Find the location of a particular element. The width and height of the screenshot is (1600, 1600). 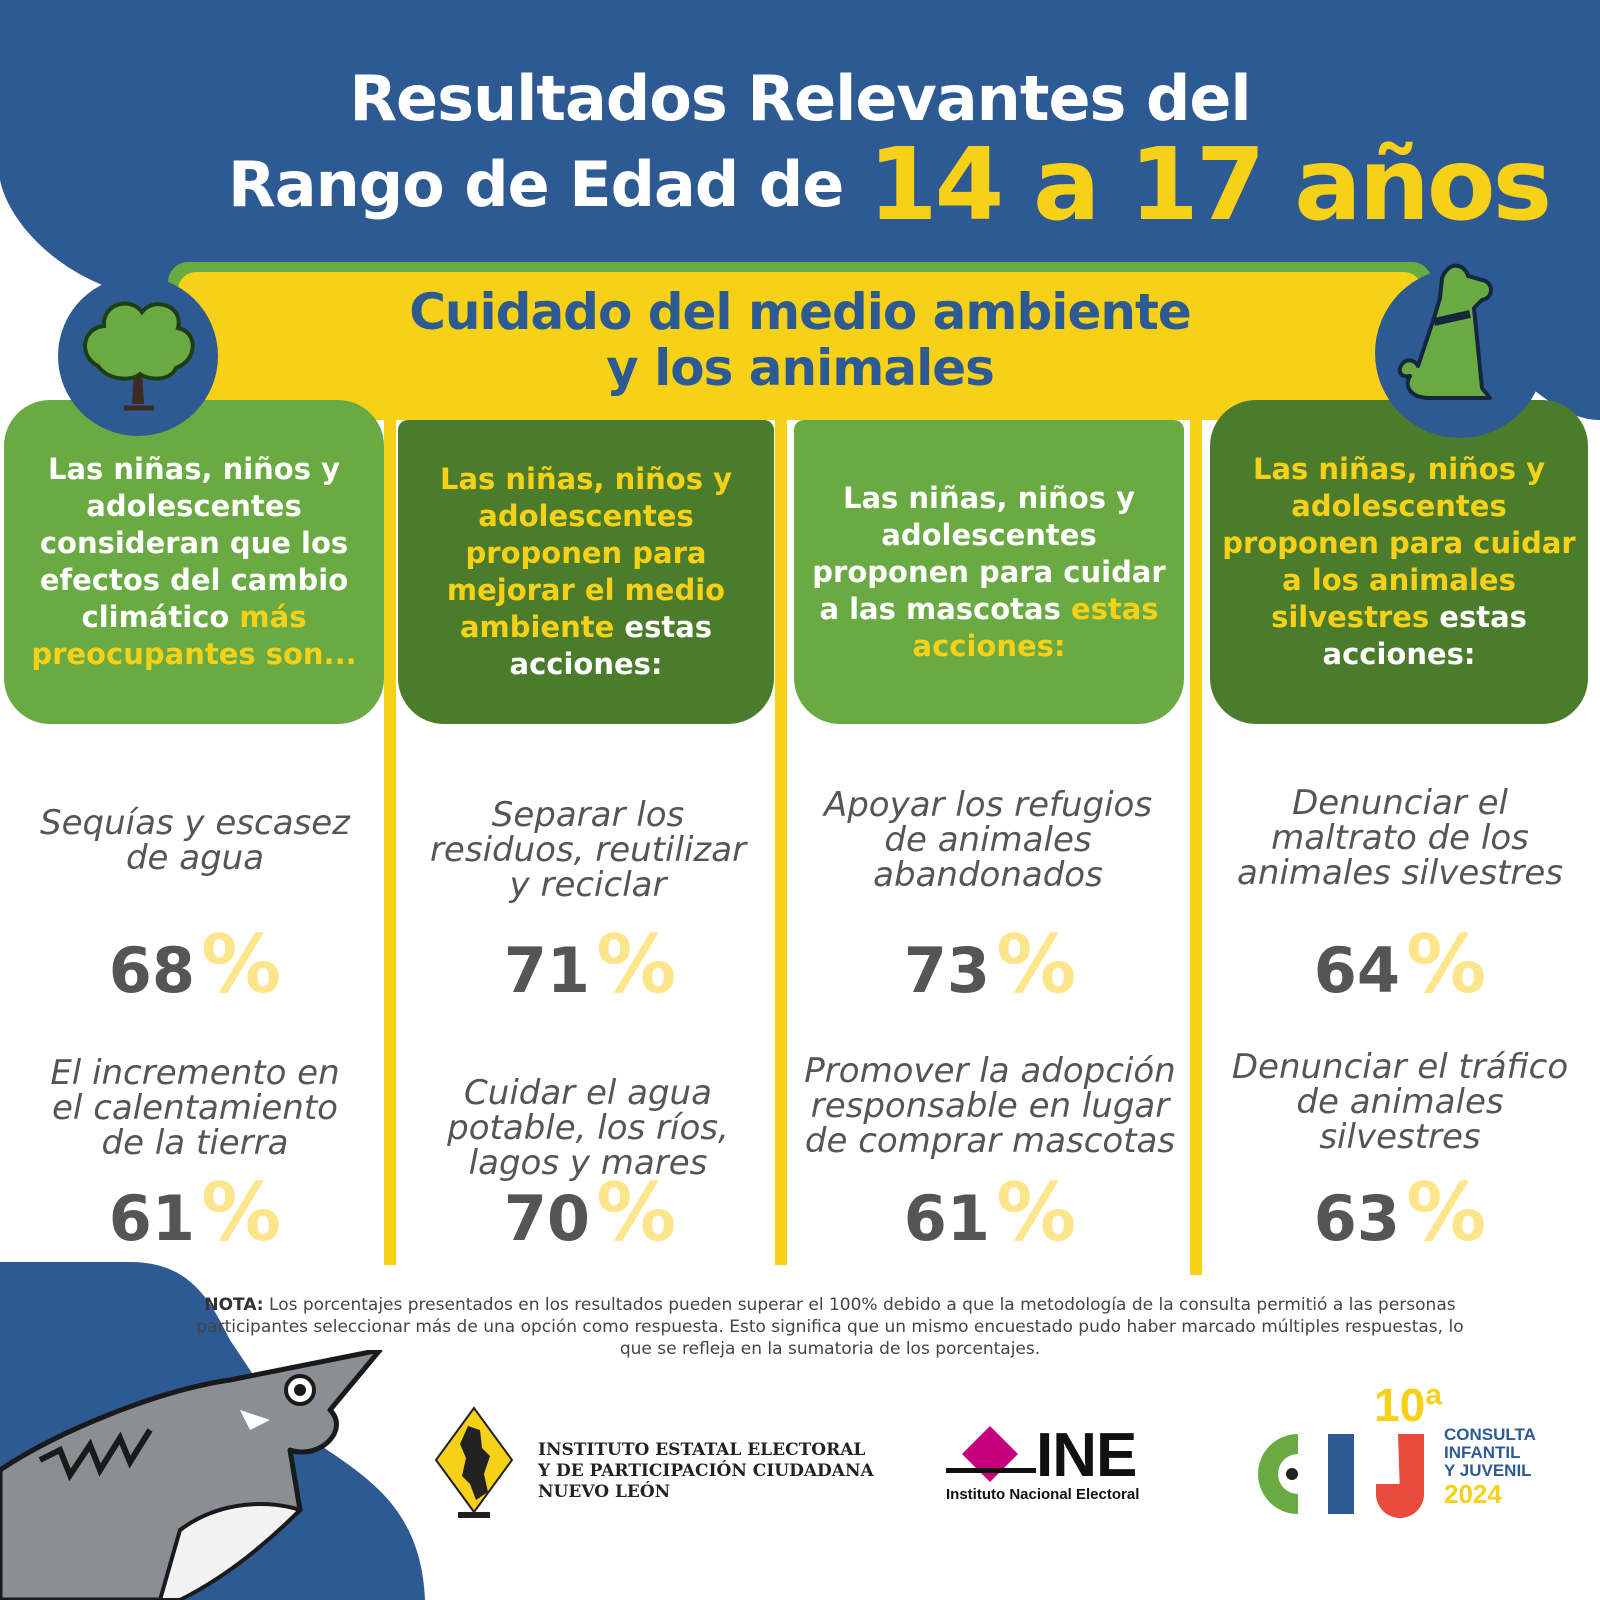

percent-value: 68 is located at coordinates (152, 970).